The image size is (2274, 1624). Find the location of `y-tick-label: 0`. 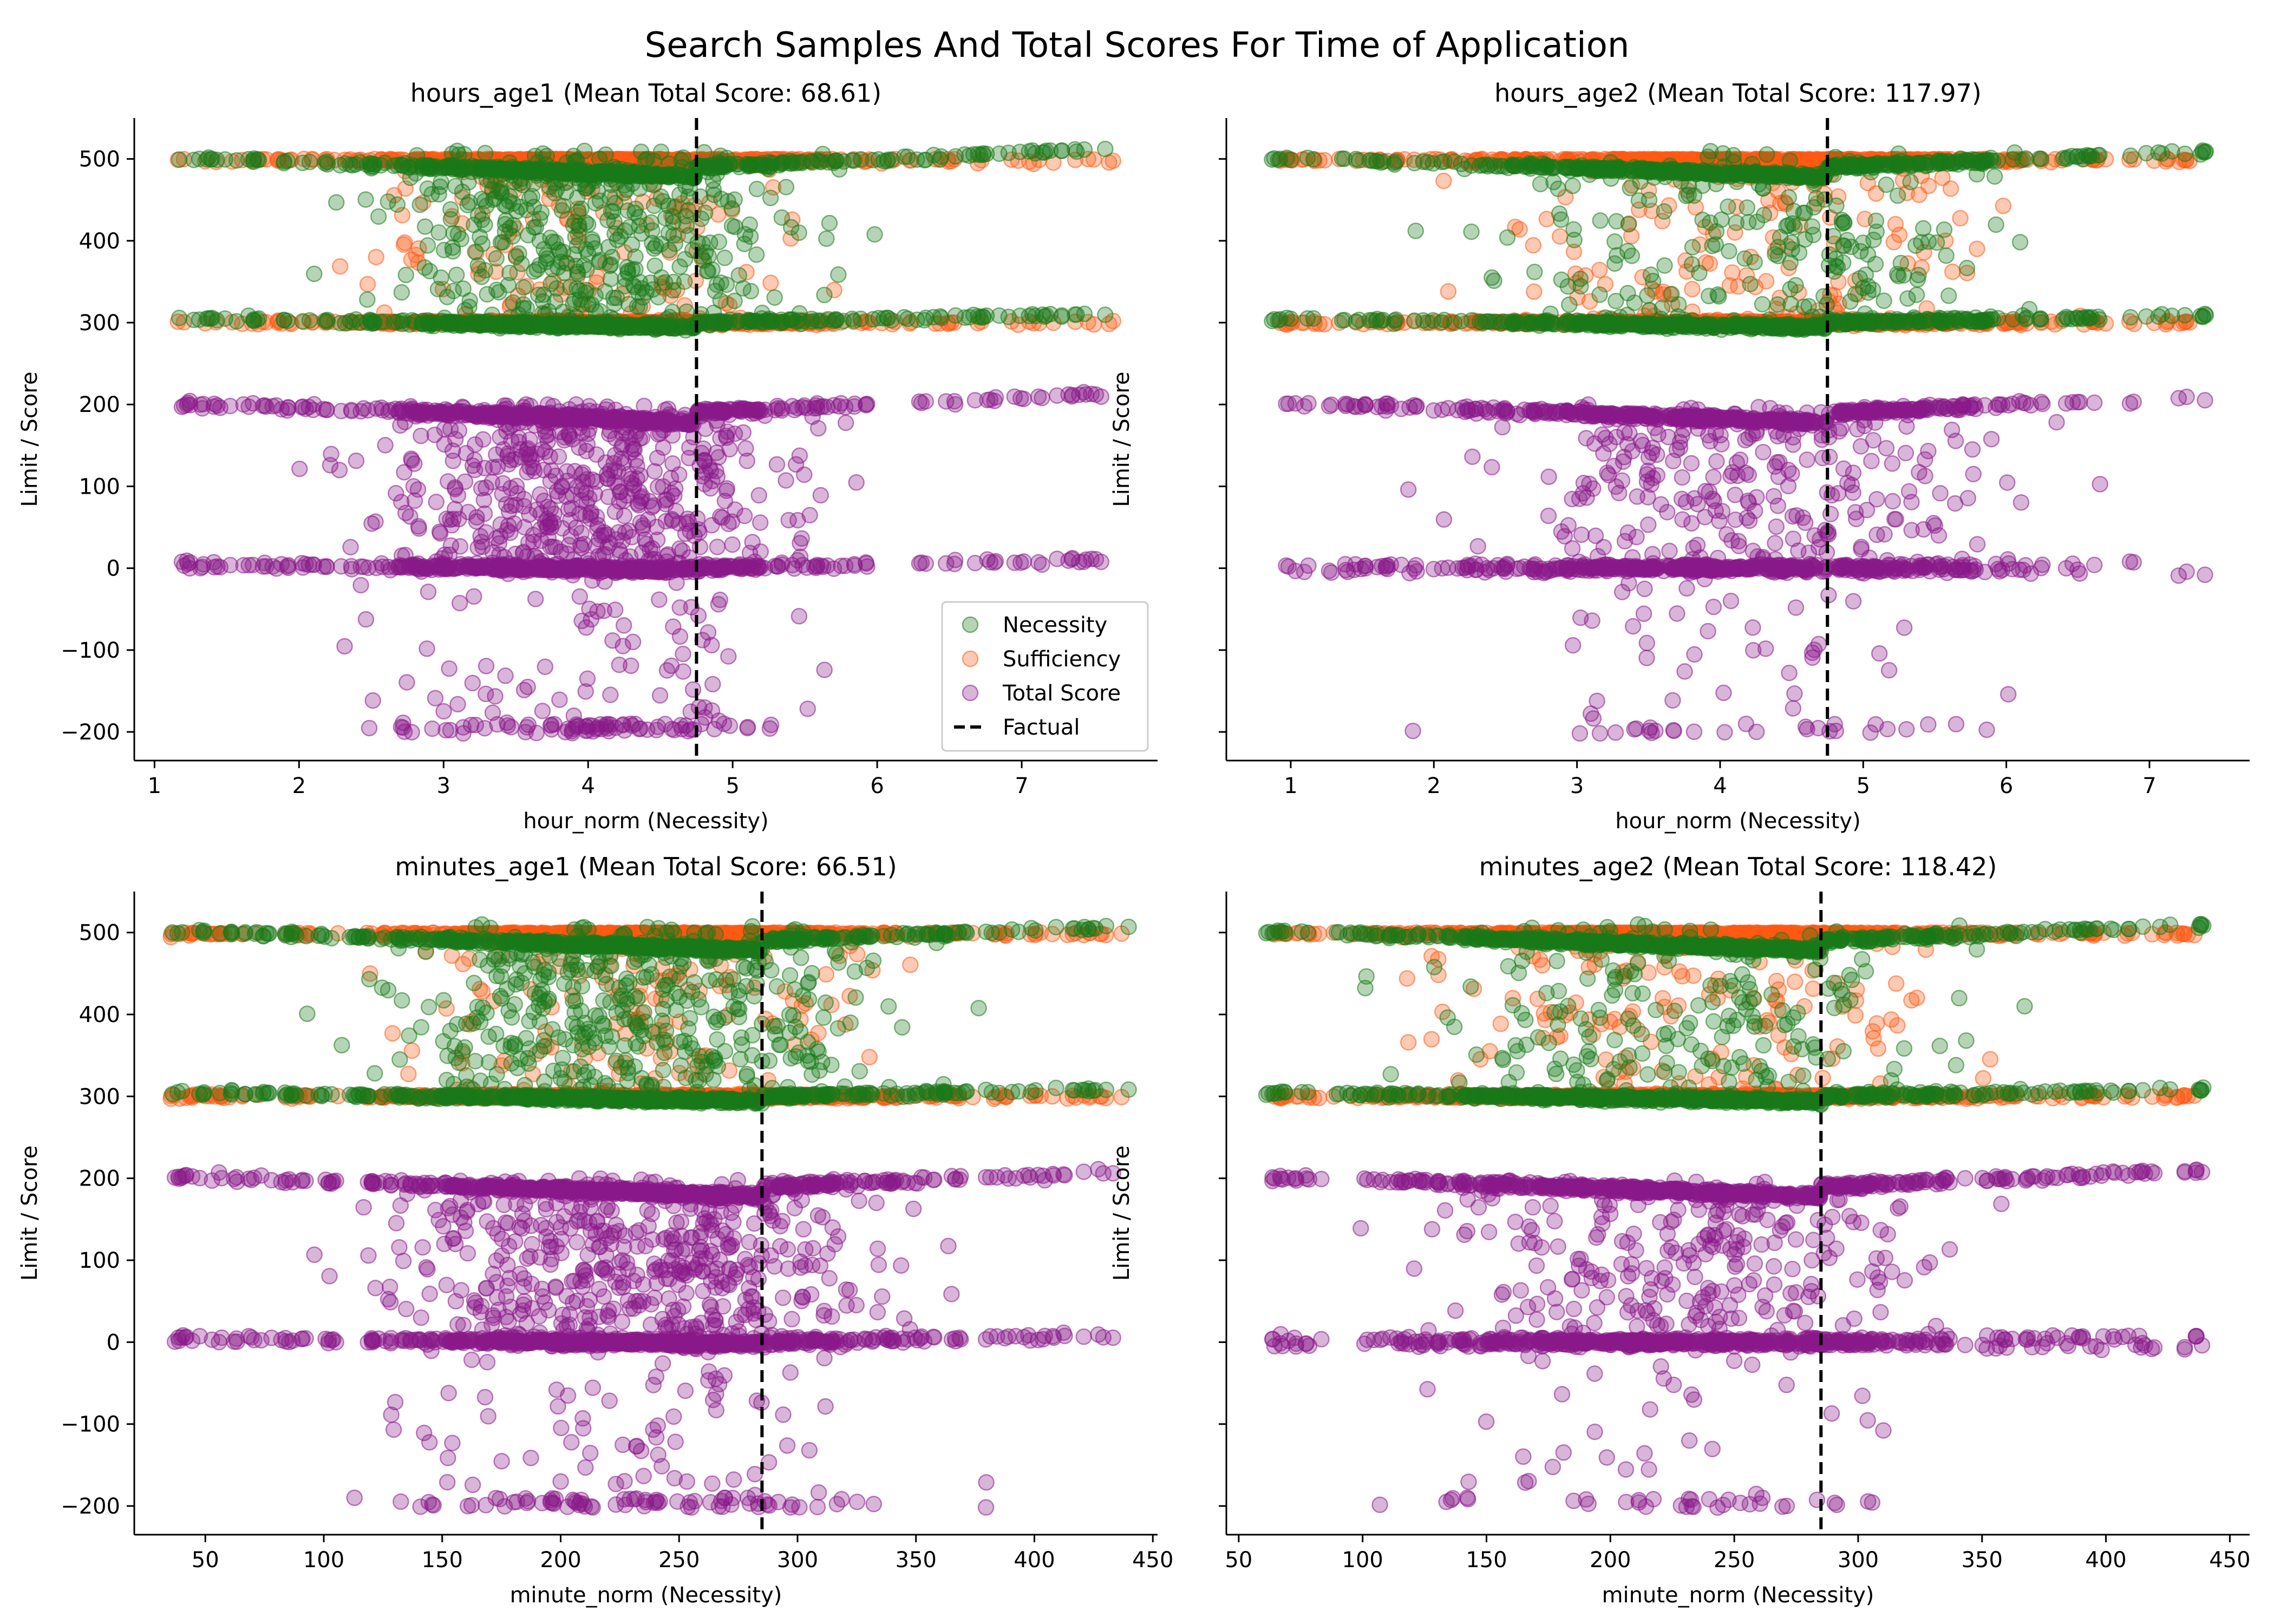

y-tick-label: 0 is located at coordinates (114, 568).